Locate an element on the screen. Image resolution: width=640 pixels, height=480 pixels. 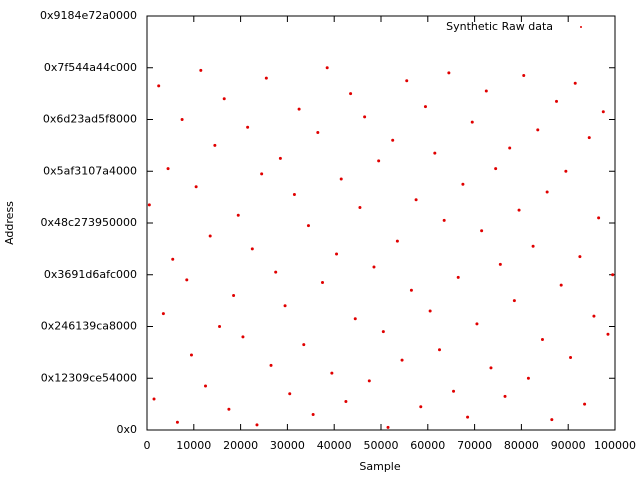
legend-label: Synthetic Raw data is located at coordinates (499, 26).